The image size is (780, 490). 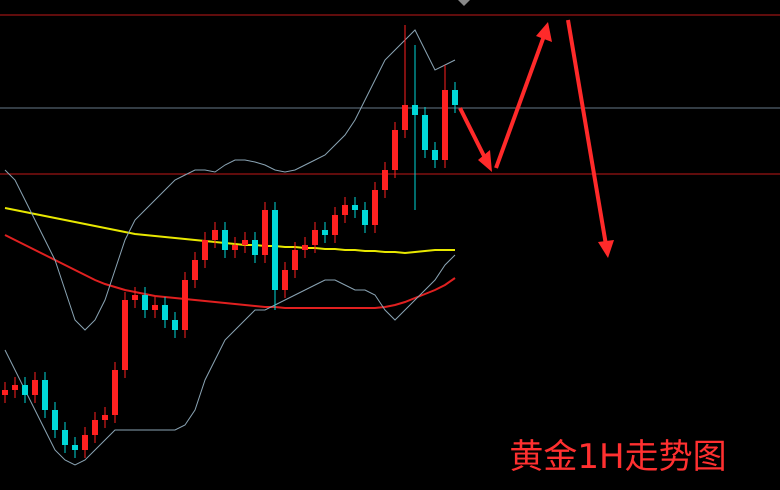 What do you see at coordinates (617, 457) in the screenshot?
I see `chart-title: 黄金1H走势图` at bounding box center [617, 457].